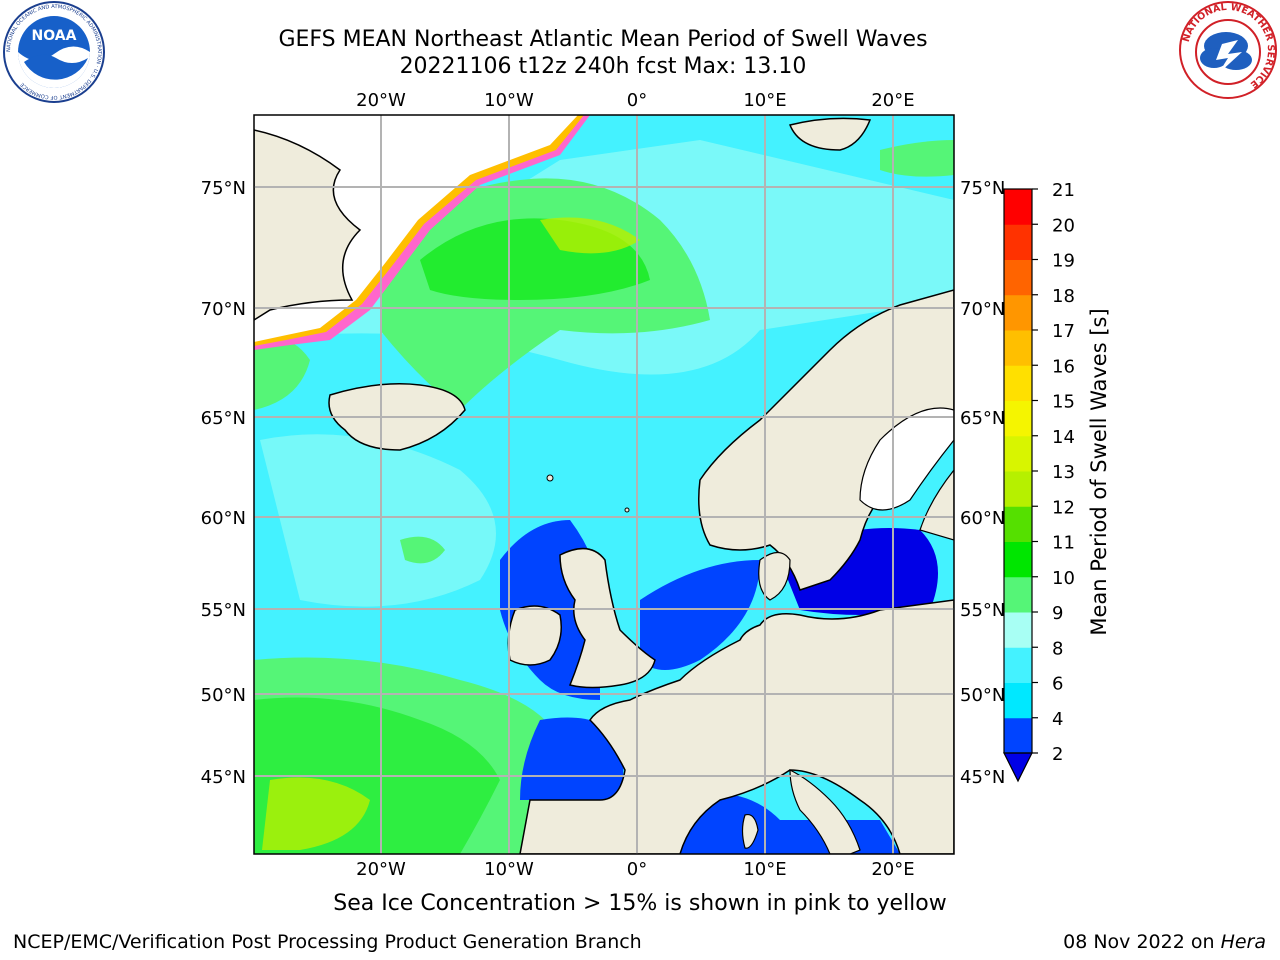 Image resolution: width=1280 pixels, height=960 pixels. Describe the element at coordinates (1063, 190) in the screenshot. I see `colorbar-tick-label: 21` at that location.